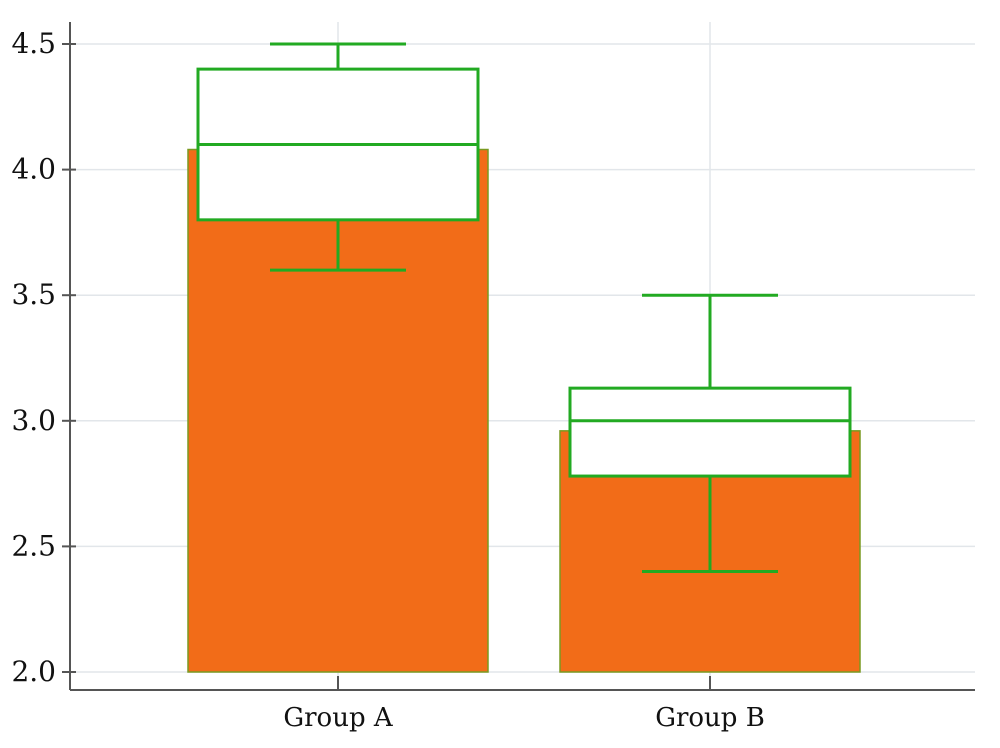 The image size is (1000, 748). What do you see at coordinates (33, 294) in the screenshot?
I see `y-tick-label: 3.5` at bounding box center [33, 294].